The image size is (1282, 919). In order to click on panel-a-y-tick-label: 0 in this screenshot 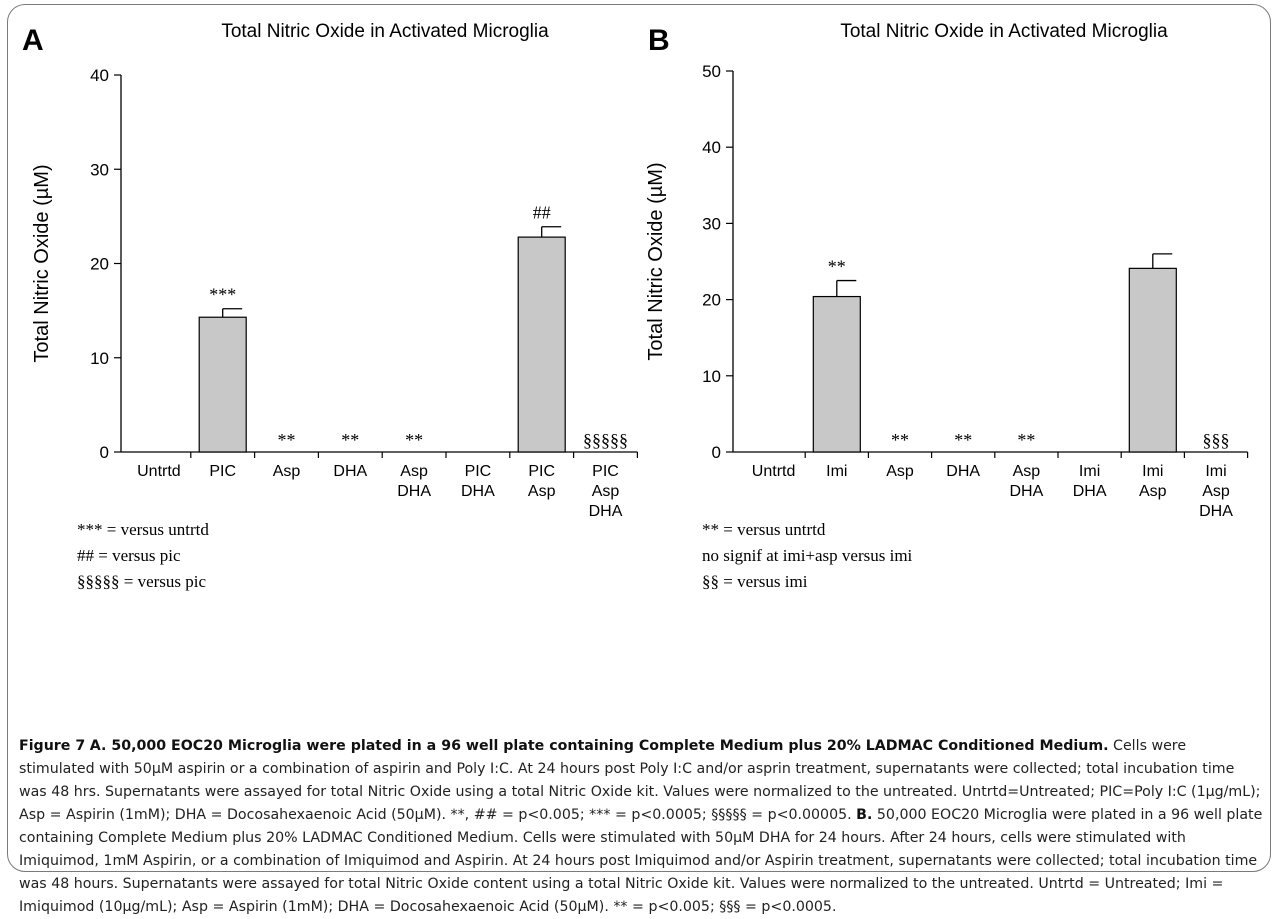, I will do `click(104, 452)`.